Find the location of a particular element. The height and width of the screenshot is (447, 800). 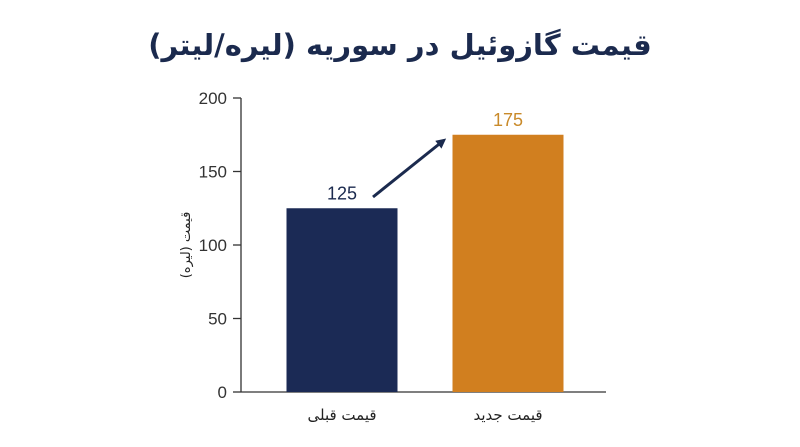

category-label-1: قیمت قبلی is located at coordinates (341, 415).